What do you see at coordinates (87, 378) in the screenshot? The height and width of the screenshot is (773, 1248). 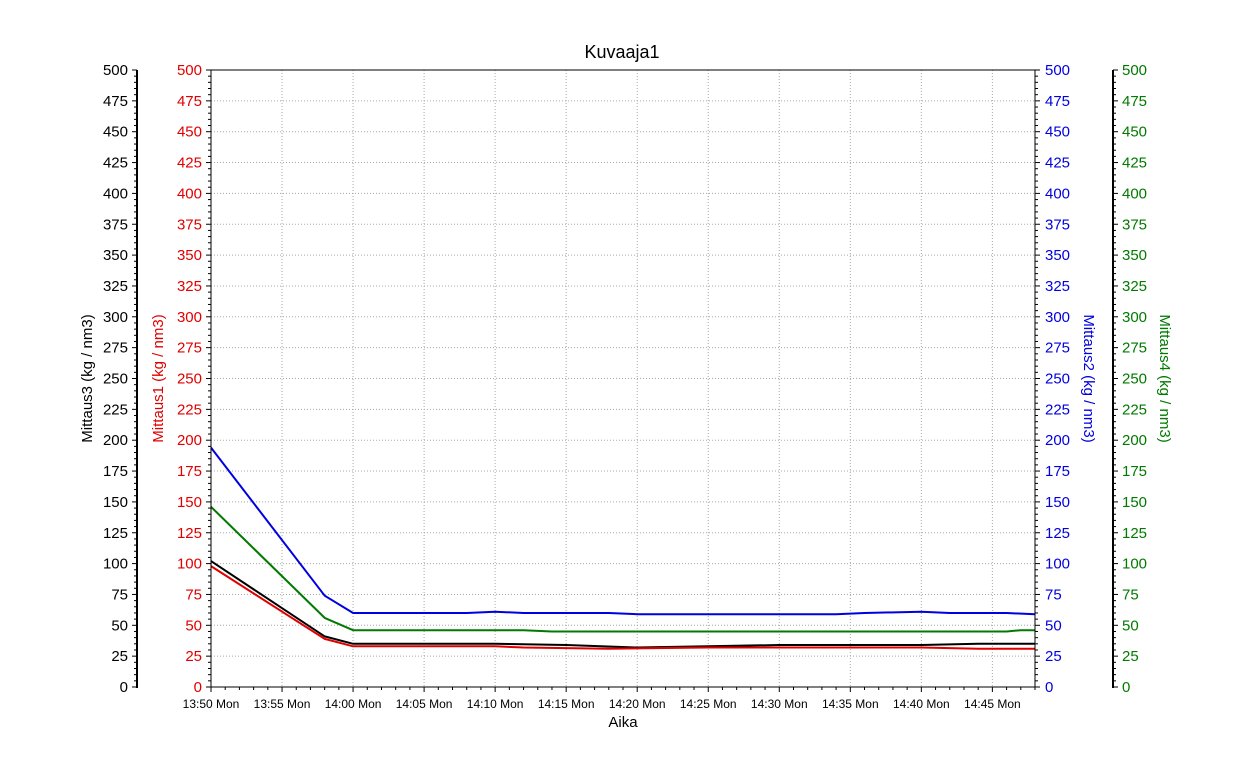 I see `y-axis-title-mittaus3: Mittaus3 (kg / nm3)` at bounding box center [87, 378].